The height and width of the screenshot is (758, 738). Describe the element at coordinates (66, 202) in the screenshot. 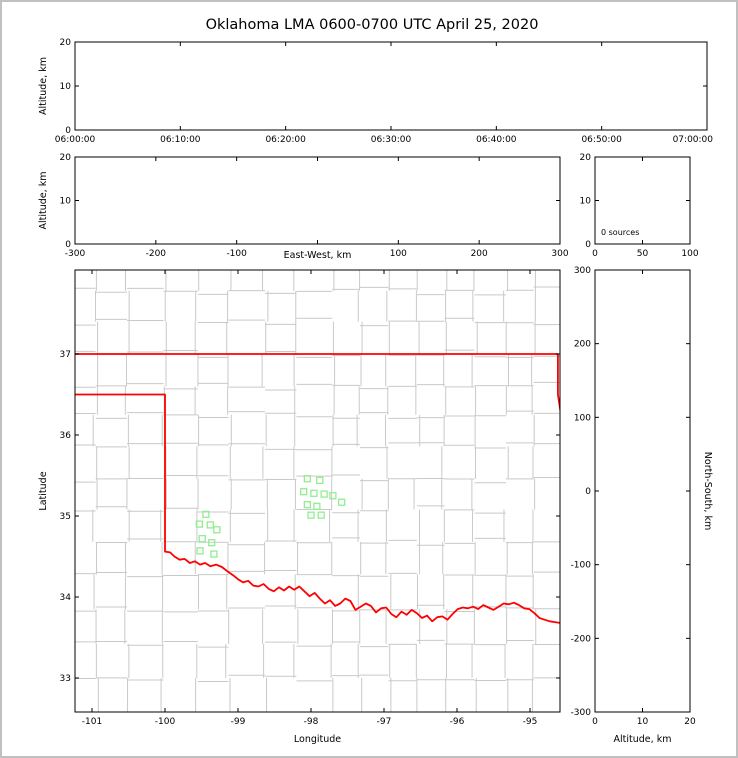

I see `ew-height-panel-y-tick-label: 10` at that location.